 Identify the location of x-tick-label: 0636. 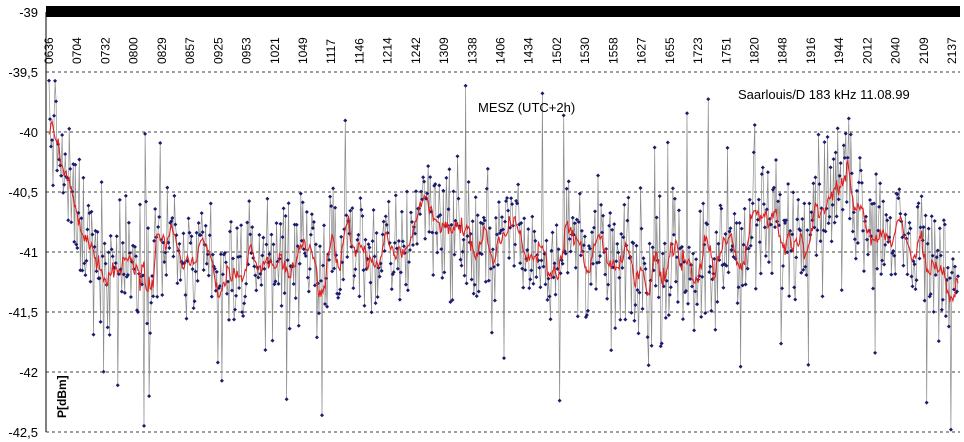
(49, 50).